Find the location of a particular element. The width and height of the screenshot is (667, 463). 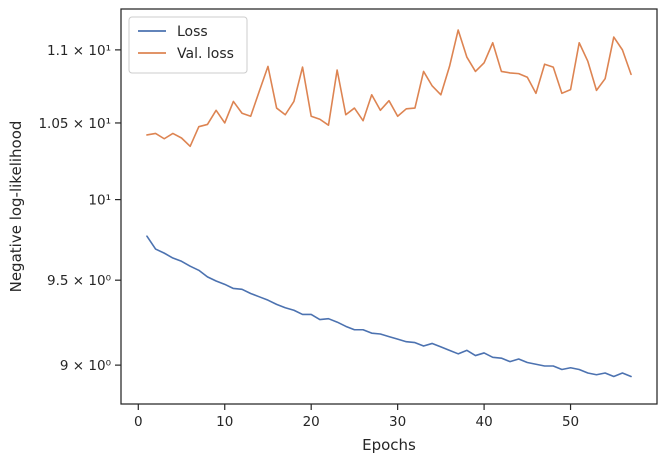

legend-label-val-loss: Val. loss is located at coordinates (205, 54).